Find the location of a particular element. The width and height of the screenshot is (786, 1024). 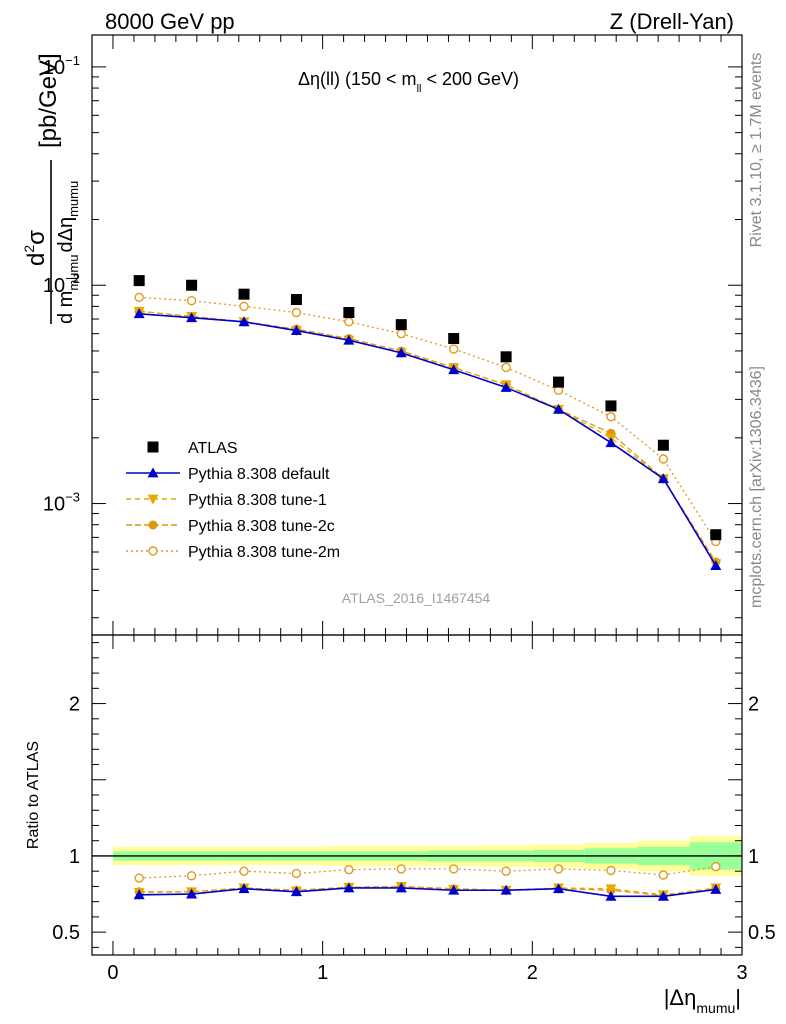

ratio-tick-label-left: 2 is located at coordinates (74, 705).